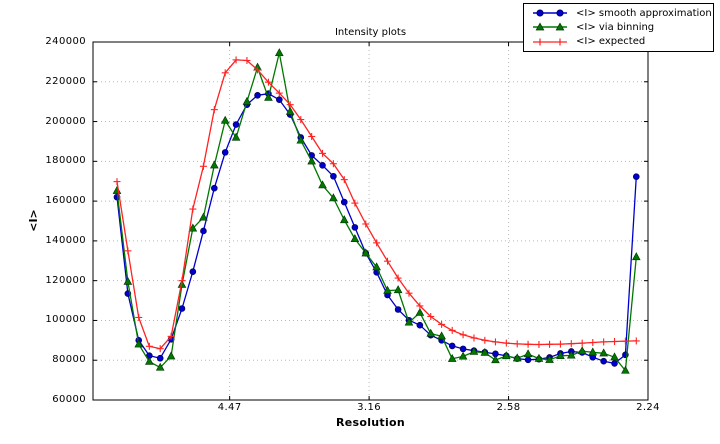 The height and width of the screenshot is (444, 720). I want to click on legend-line-plus-icon, so click(550, 42).